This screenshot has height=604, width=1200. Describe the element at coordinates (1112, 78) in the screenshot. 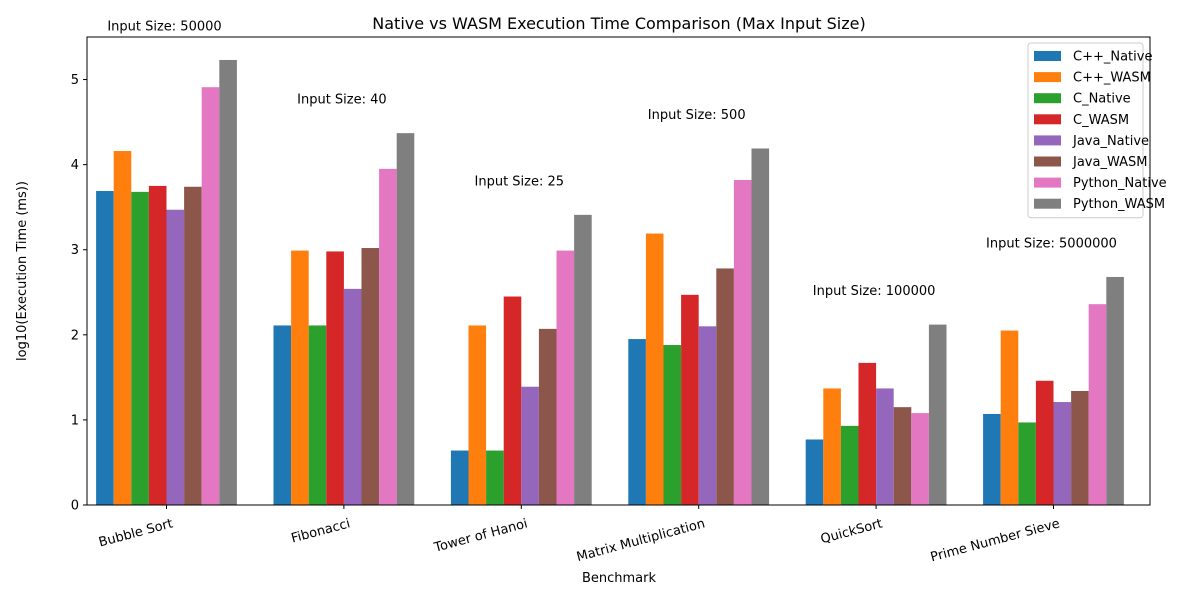

I see `legend-label: C++_WASM` at that location.